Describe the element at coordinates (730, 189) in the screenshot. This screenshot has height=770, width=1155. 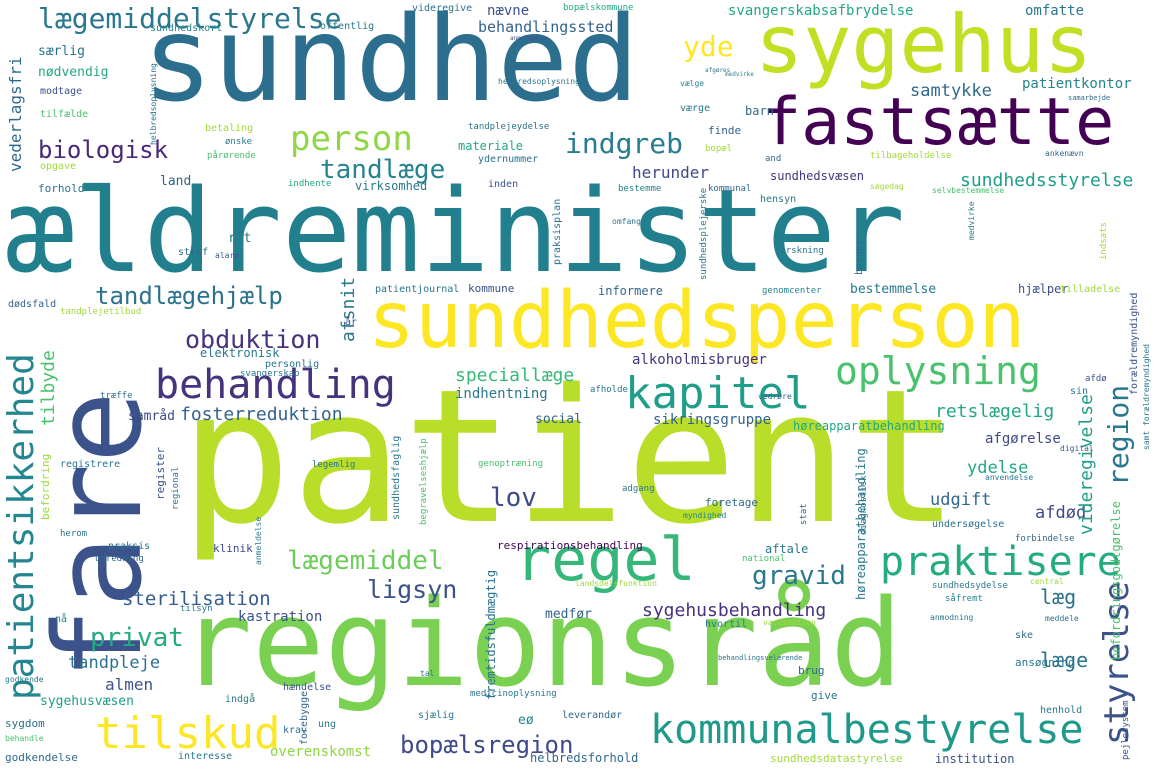
I see `word-kommunal: kommunal` at that location.